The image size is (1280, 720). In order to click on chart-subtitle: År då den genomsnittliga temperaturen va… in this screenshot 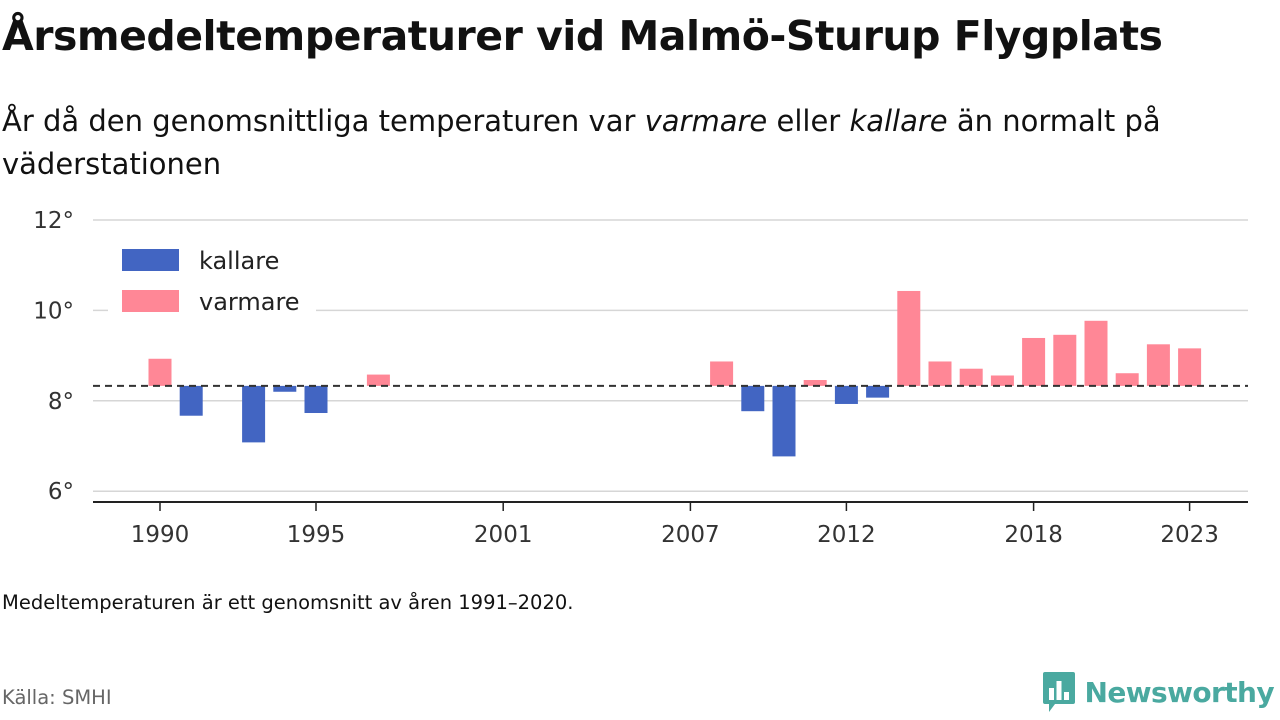, I will do `click(632, 143)`.